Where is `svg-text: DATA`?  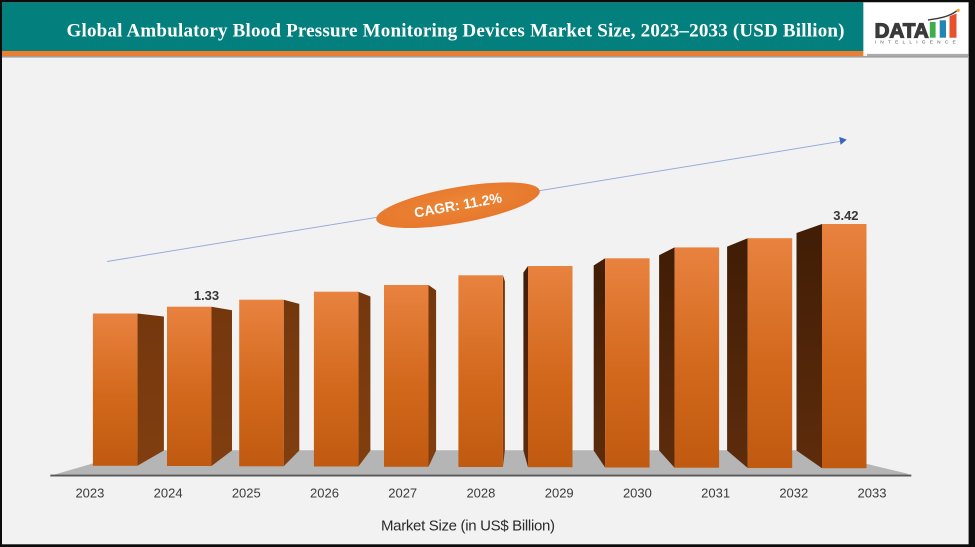 svg-text: DATA is located at coordinates (902, 30).